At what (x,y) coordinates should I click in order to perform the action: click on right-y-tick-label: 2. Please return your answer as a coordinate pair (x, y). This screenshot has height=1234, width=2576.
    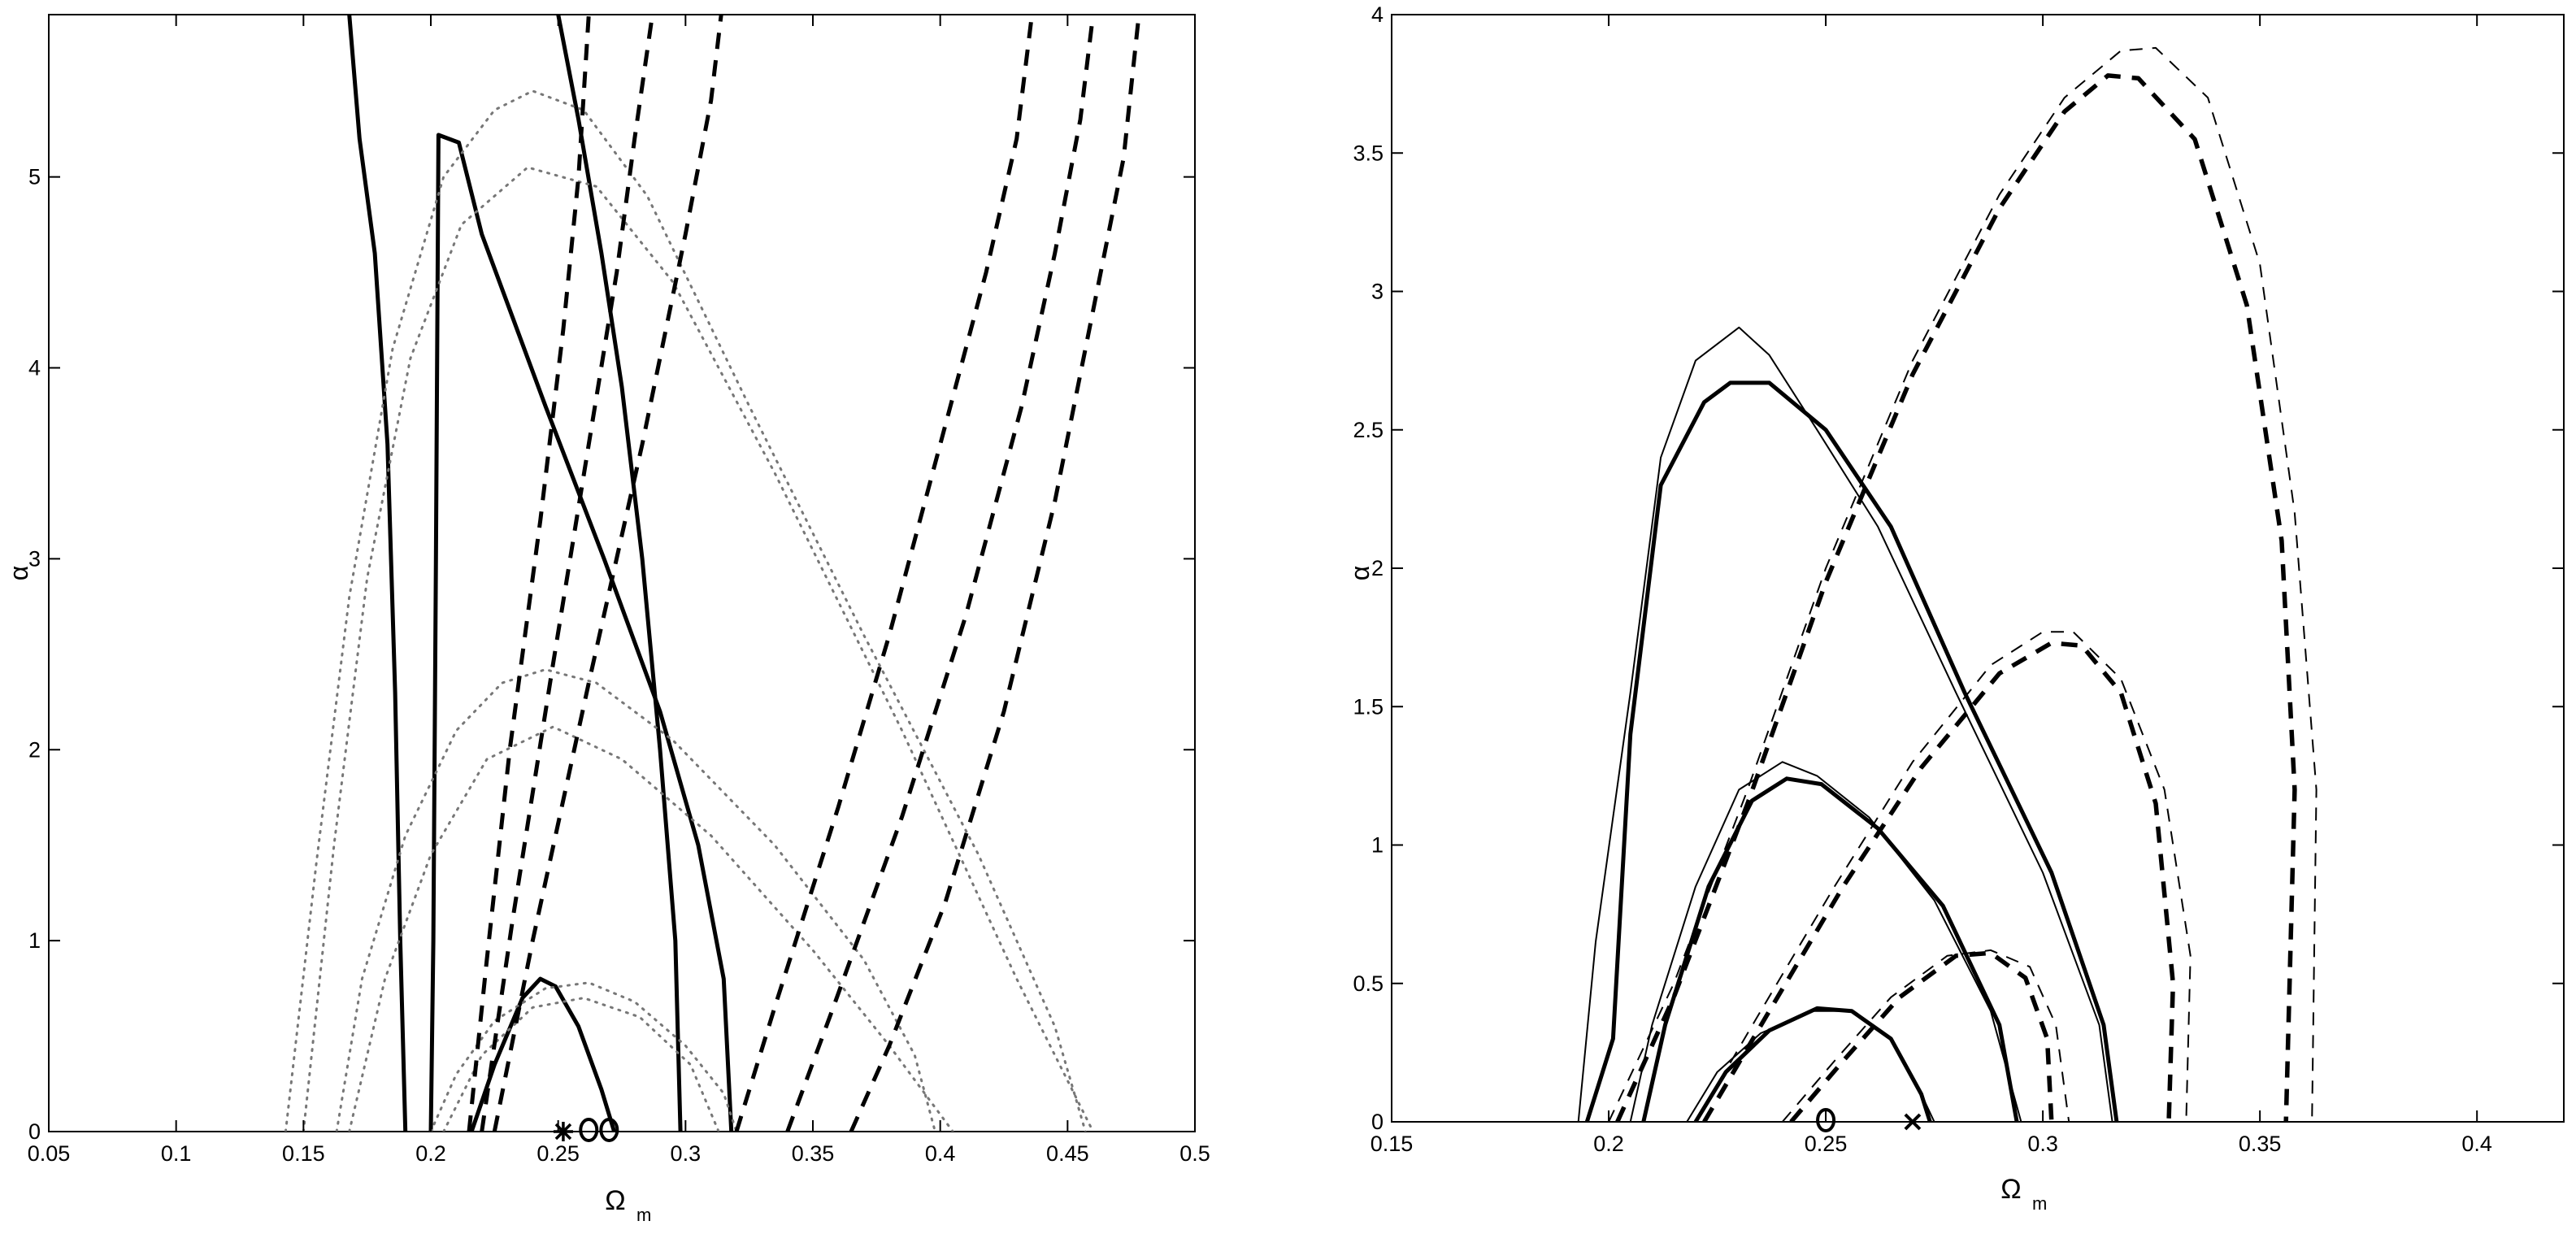
    Looking at the image, I should click on (1377, 568).